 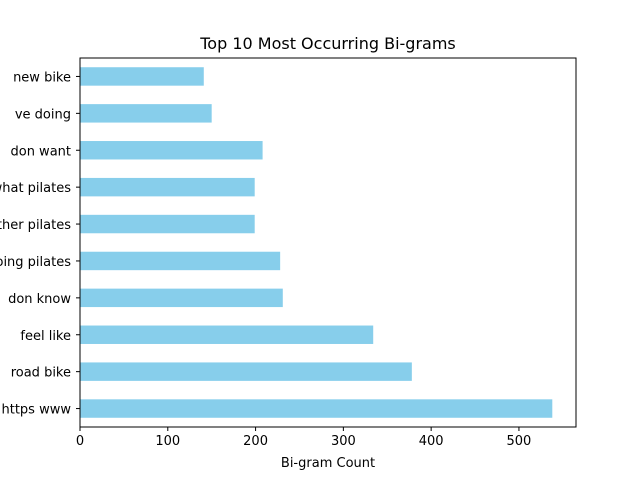 I want to click on y-tick-label: what pilates, so click(x=35, y=188).